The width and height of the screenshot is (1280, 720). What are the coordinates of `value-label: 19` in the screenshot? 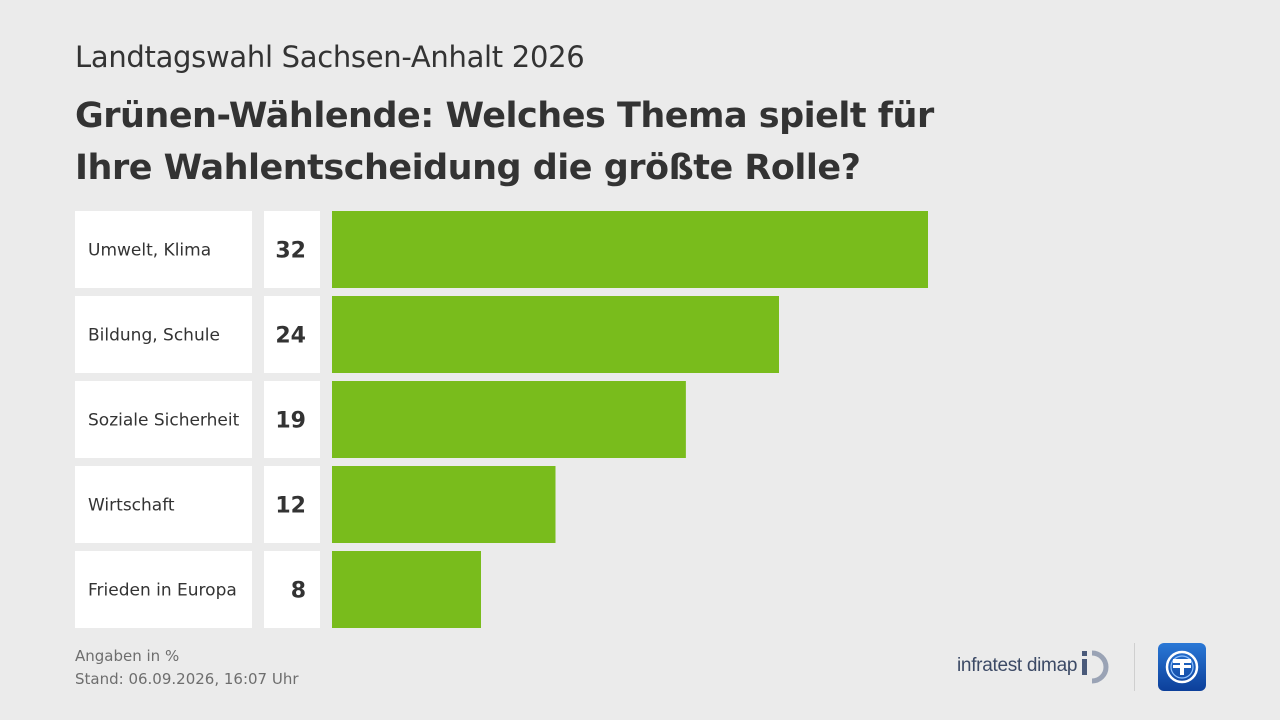 It's located at (290, 421).